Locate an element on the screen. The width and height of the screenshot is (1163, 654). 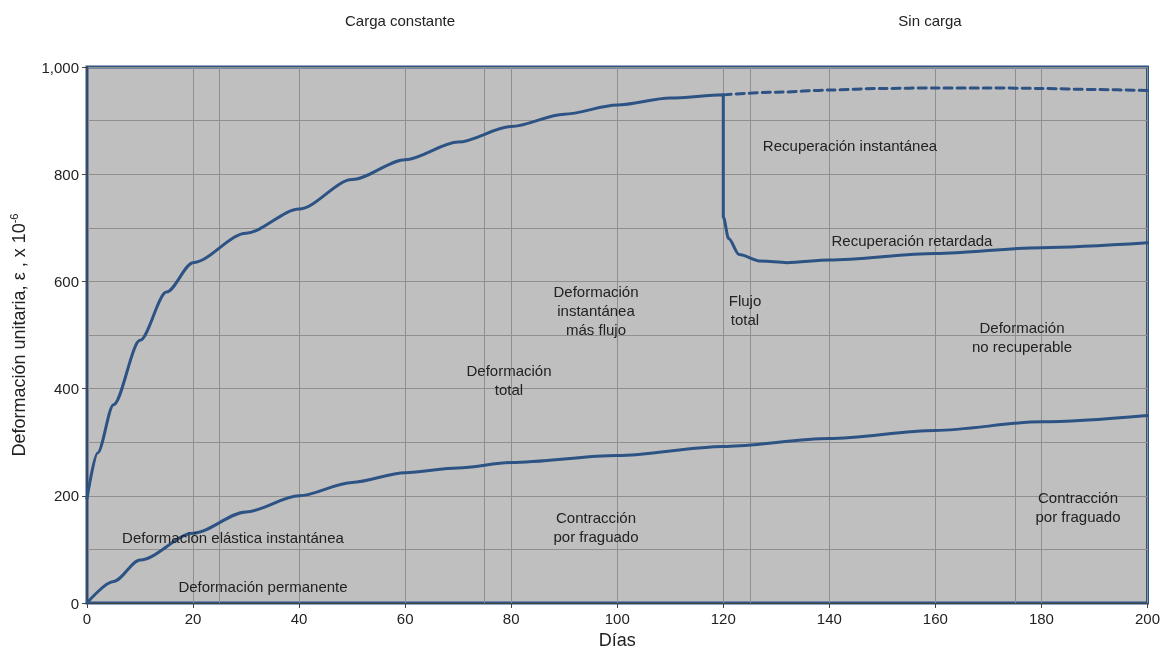
x-tick-label: 160 is located at coordinates (935, 618).